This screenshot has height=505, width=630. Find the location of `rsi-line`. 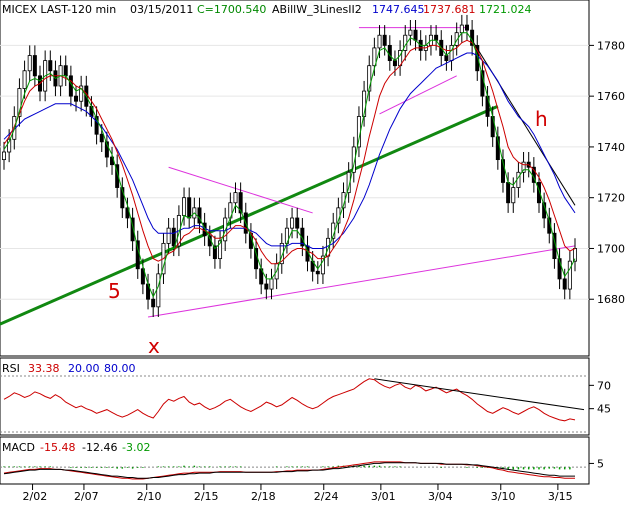

rsi-line is located at coordinates (289, 400).